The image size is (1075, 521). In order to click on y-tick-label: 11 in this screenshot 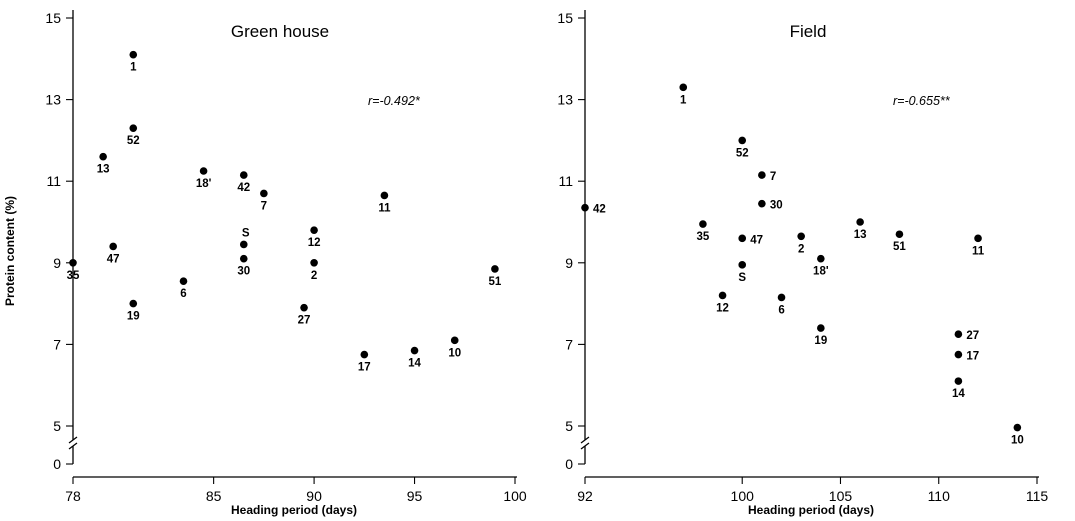, I will do `click(53, 181)`.